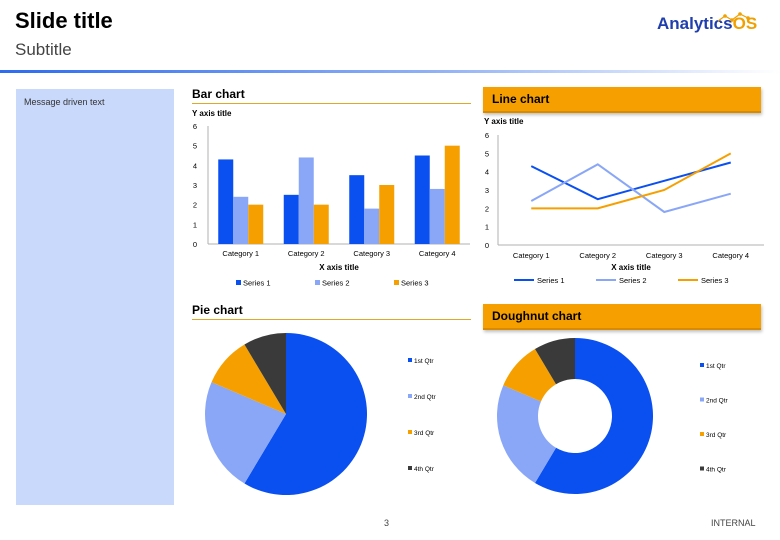  What do you see at coordinates (716, 470) in the screenshot?
I see `doughnut-legend-label-4: 4th Qtr` at bounding box center [716, 470].